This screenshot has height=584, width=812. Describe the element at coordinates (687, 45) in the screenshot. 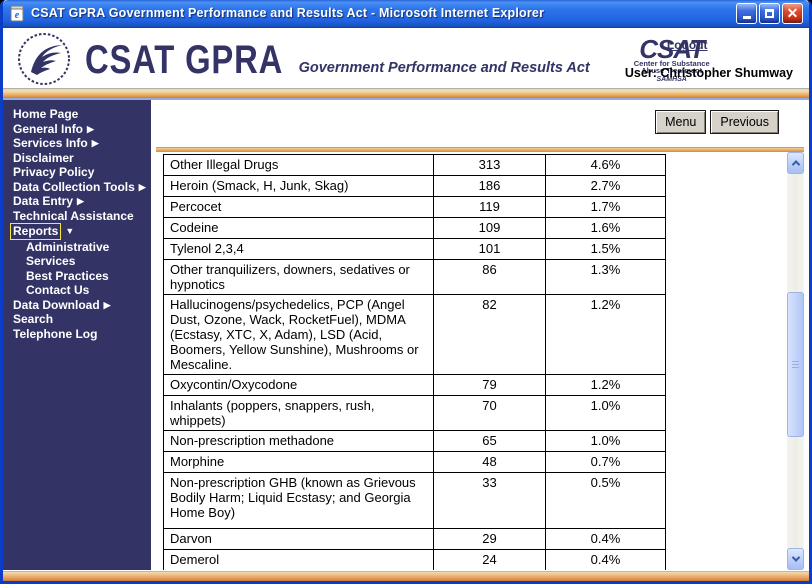

I see `logout-link: Logout` at that location.